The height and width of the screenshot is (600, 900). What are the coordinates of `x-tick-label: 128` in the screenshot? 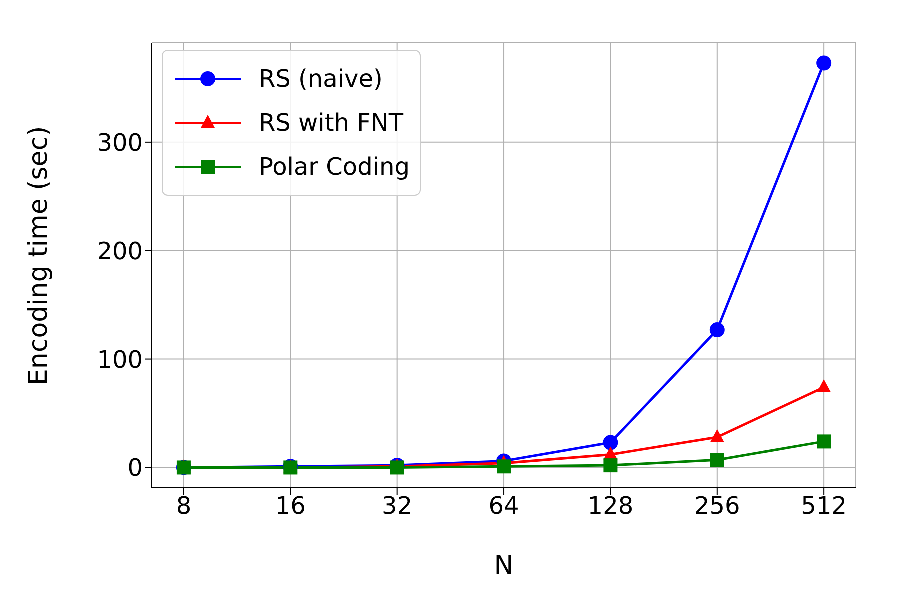 It's located at (611, 506).